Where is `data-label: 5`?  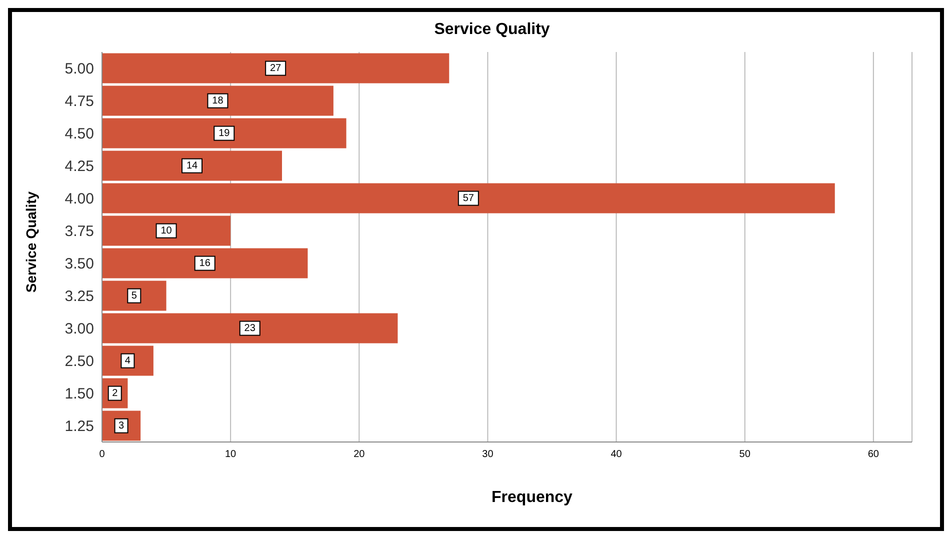
data-label: 5 is located at coordinates (134, 296).